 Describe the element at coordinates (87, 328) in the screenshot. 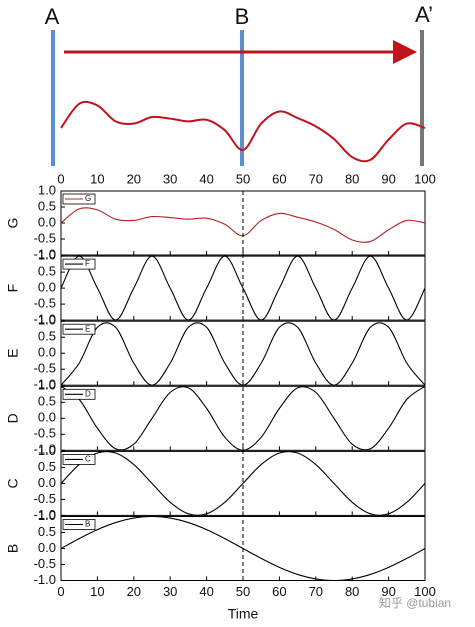

I see `legend-label: E` at that location.